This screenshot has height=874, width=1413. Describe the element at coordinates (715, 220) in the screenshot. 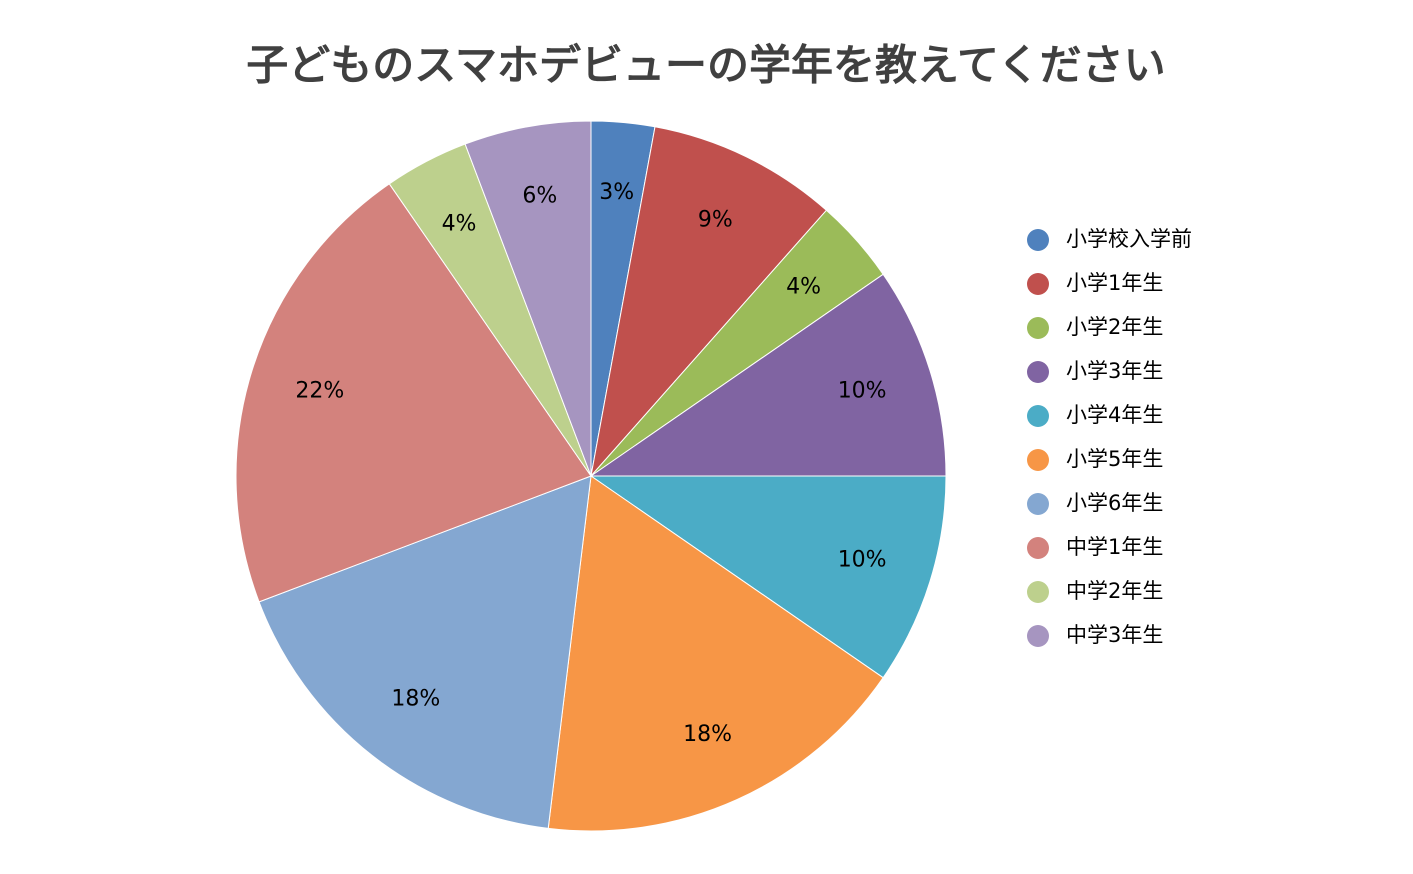

I see `data-label: 9%` at that location.